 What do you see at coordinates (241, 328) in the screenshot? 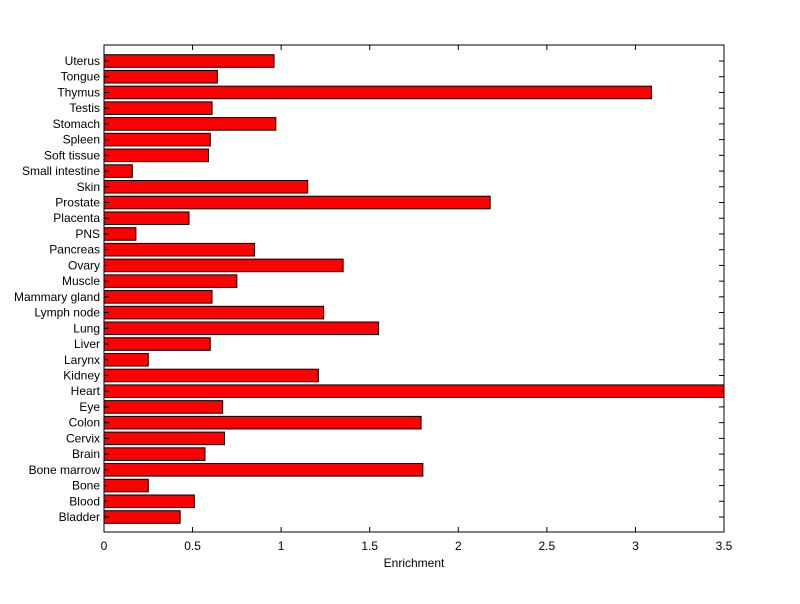
I see `bar-lung` at bounding box center [241, 328].